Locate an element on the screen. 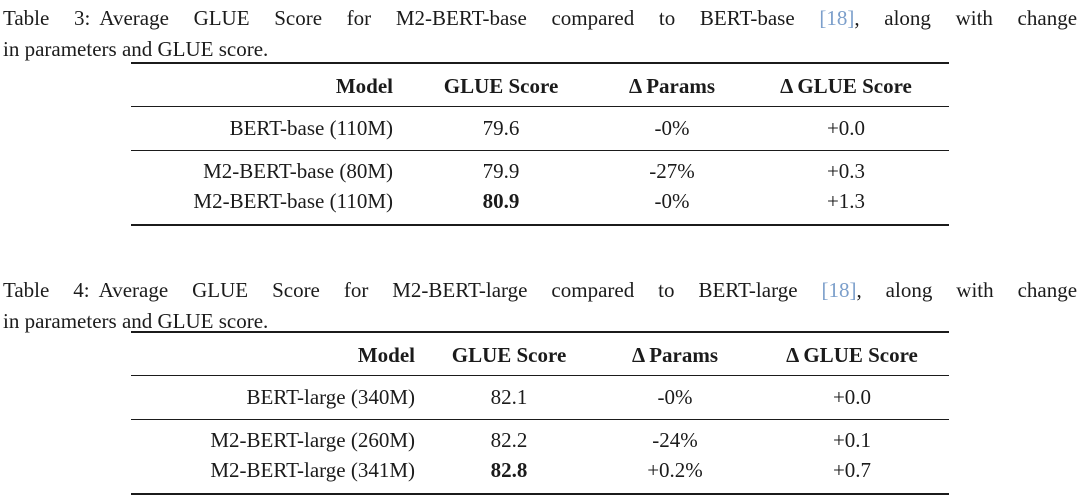 The image size is (1080, 502). glue-score-value: 79.6 is located at coordinates (501, 128).